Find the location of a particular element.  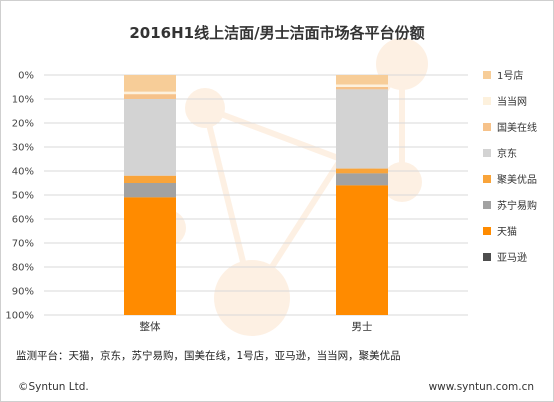

website-text: www.syntun.com.cn is located at coordinates (481, 387).